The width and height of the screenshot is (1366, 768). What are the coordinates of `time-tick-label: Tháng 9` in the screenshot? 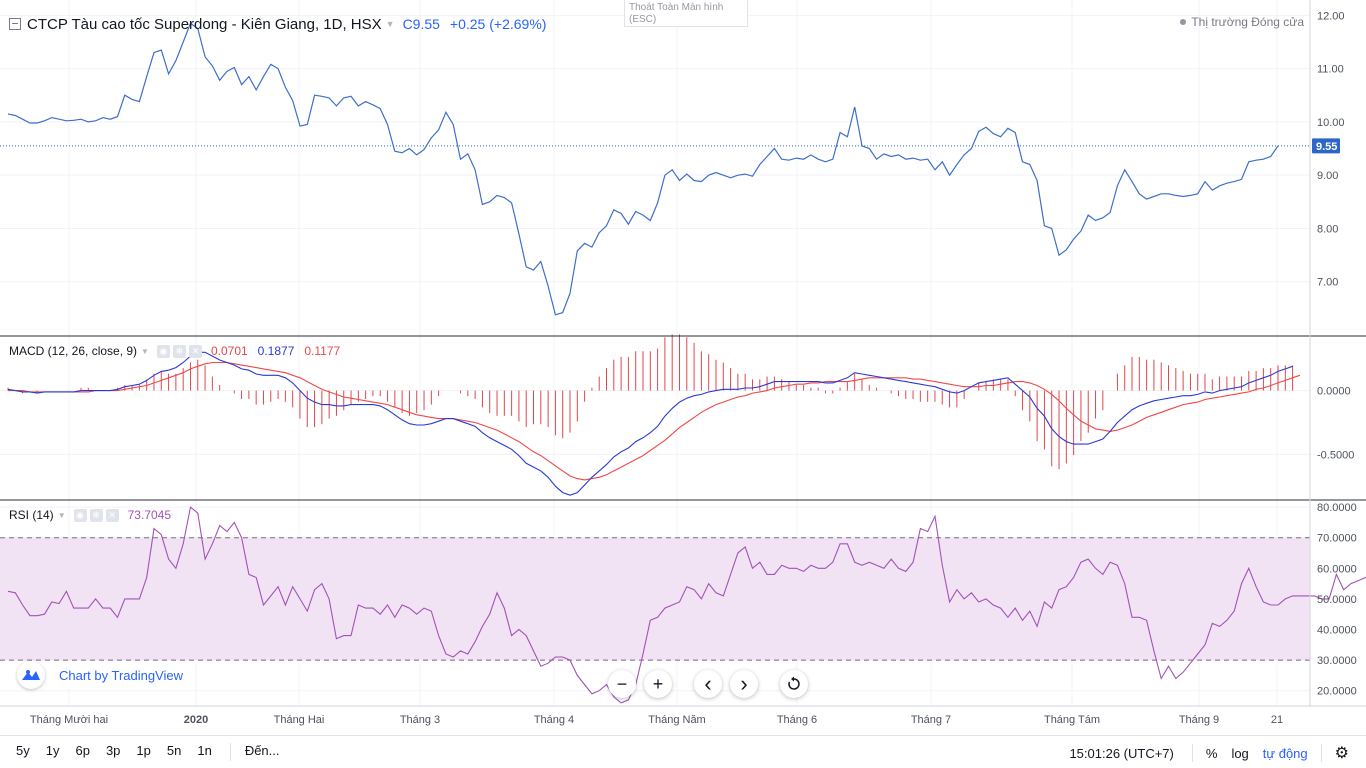 It's located at (1199, 720).